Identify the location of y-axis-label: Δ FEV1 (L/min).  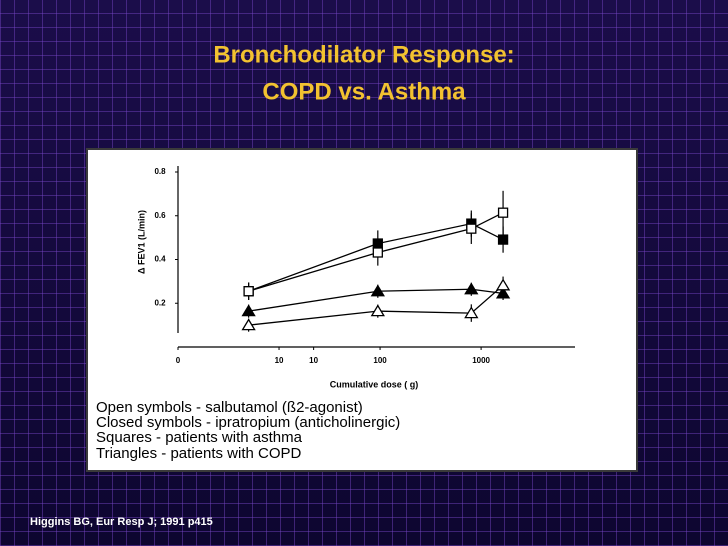
(141, 242).